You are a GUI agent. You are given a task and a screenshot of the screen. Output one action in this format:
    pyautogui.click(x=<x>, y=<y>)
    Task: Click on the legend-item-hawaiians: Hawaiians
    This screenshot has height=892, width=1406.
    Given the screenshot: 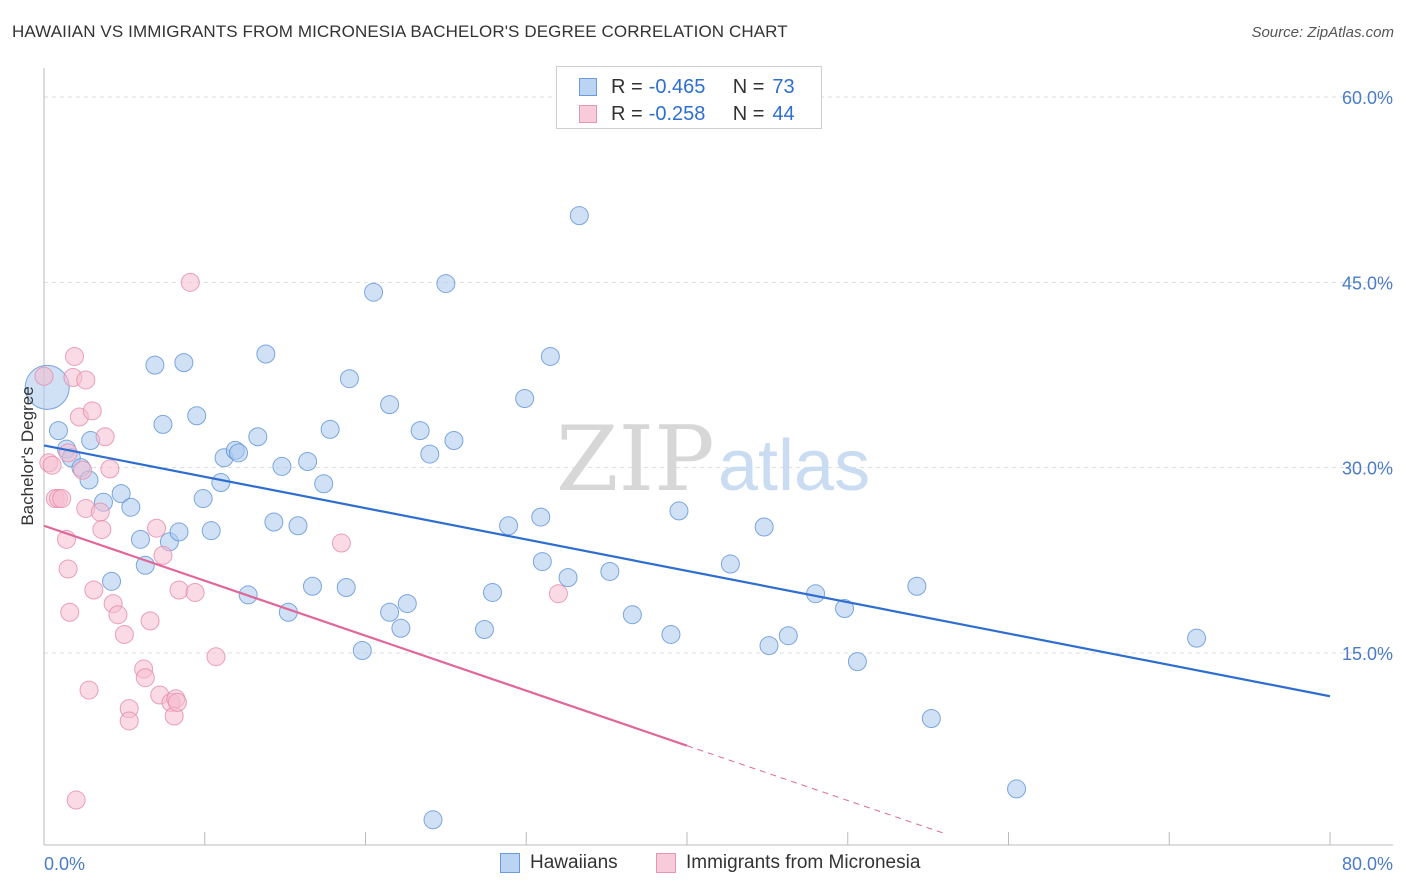 What is the action you would take?
    pyautogui.click(x=559, y=863)
    